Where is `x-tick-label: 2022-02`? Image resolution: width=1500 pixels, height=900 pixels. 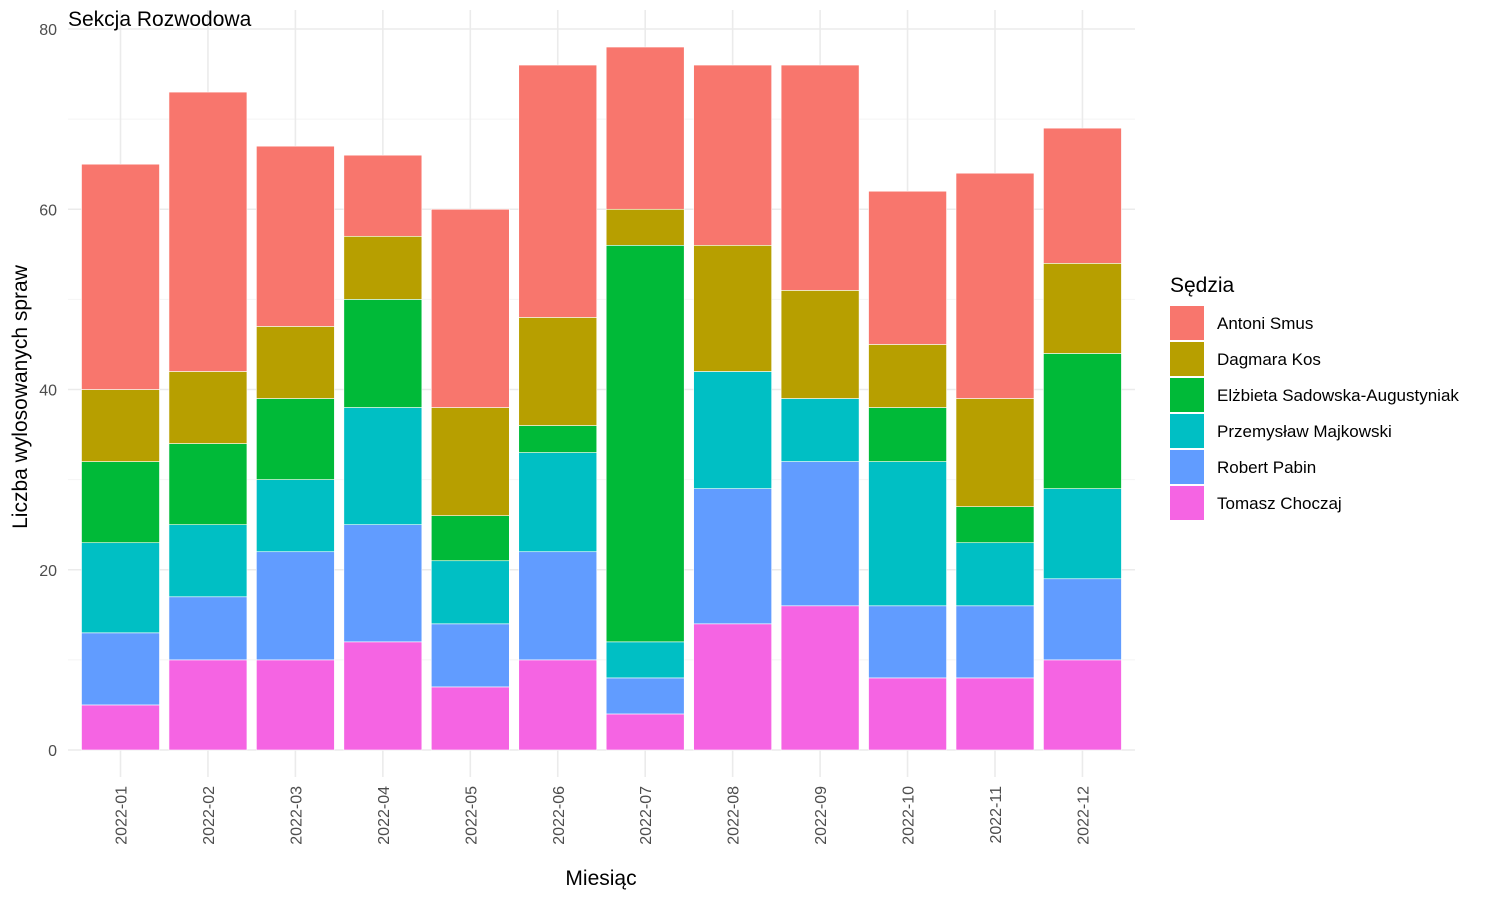 x-tick-label: 2022-02 is located at coordinates (209, 815).